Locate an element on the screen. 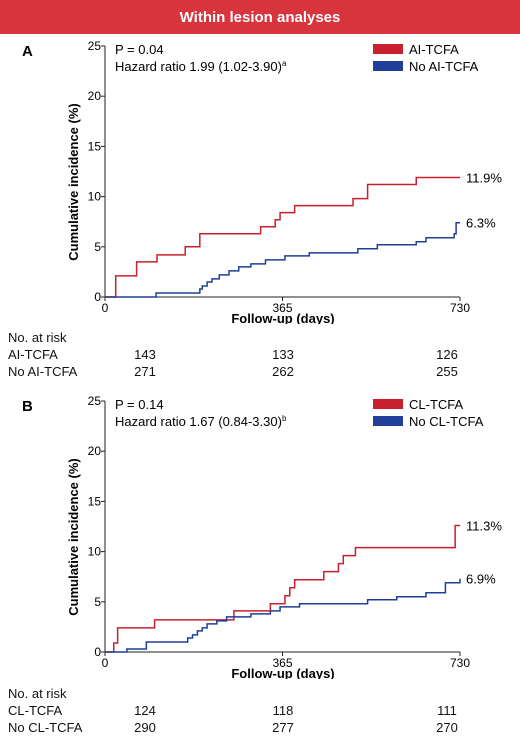  p-value: P = 0.04 is located at coordinates (139, 49).